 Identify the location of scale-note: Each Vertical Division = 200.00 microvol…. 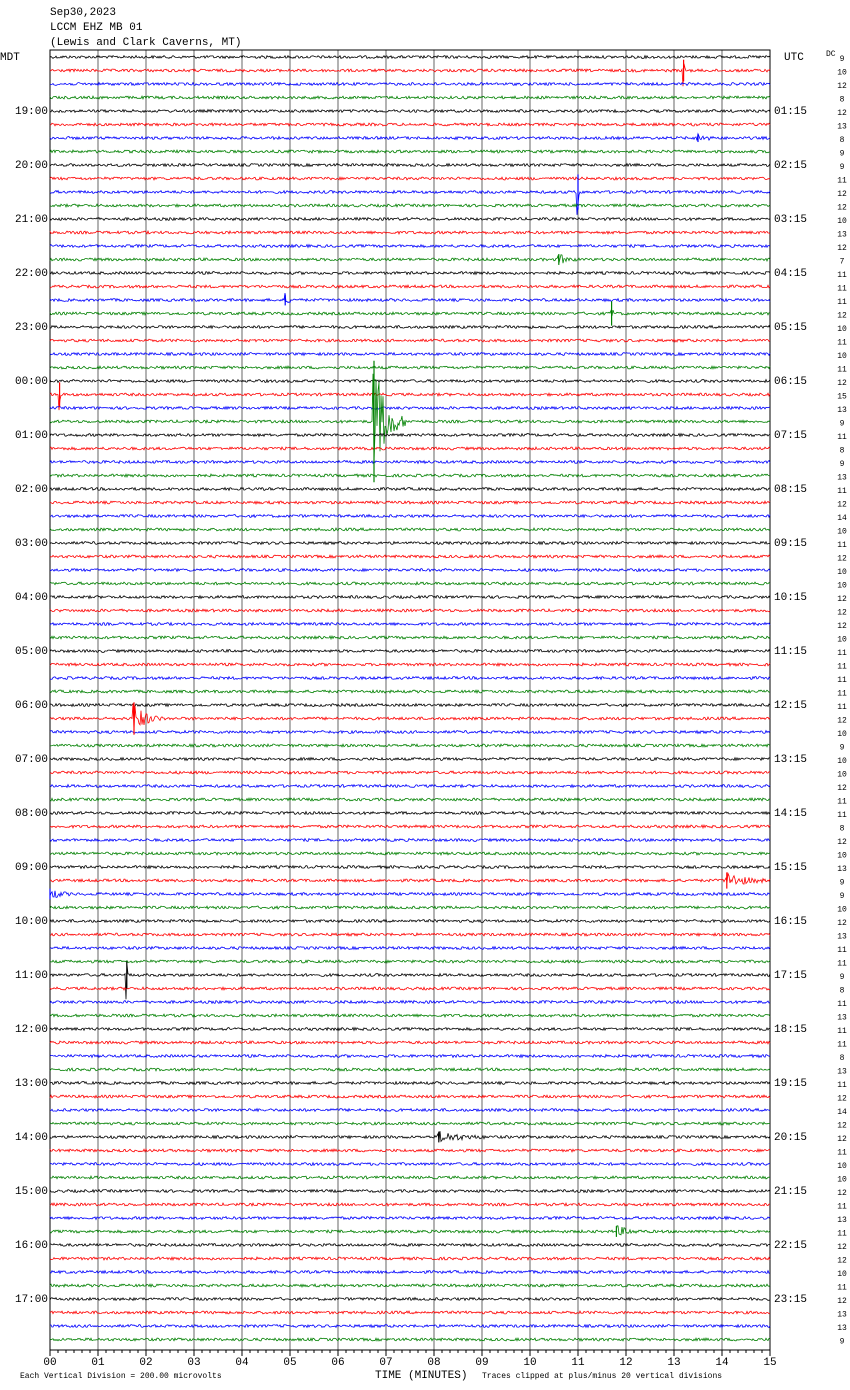
(121, 1376).